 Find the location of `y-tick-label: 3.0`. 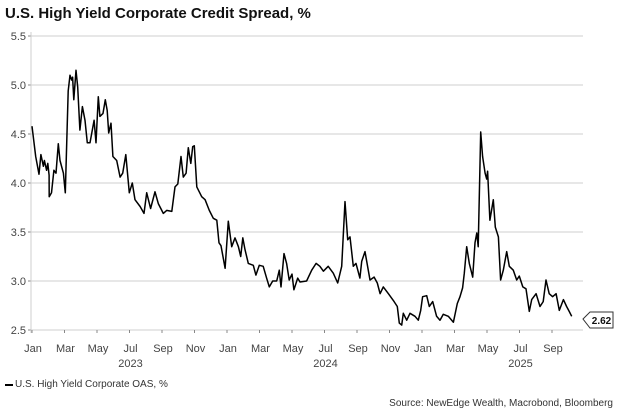

y-tick-label: 3.0 is located at coordinates (18, 282).